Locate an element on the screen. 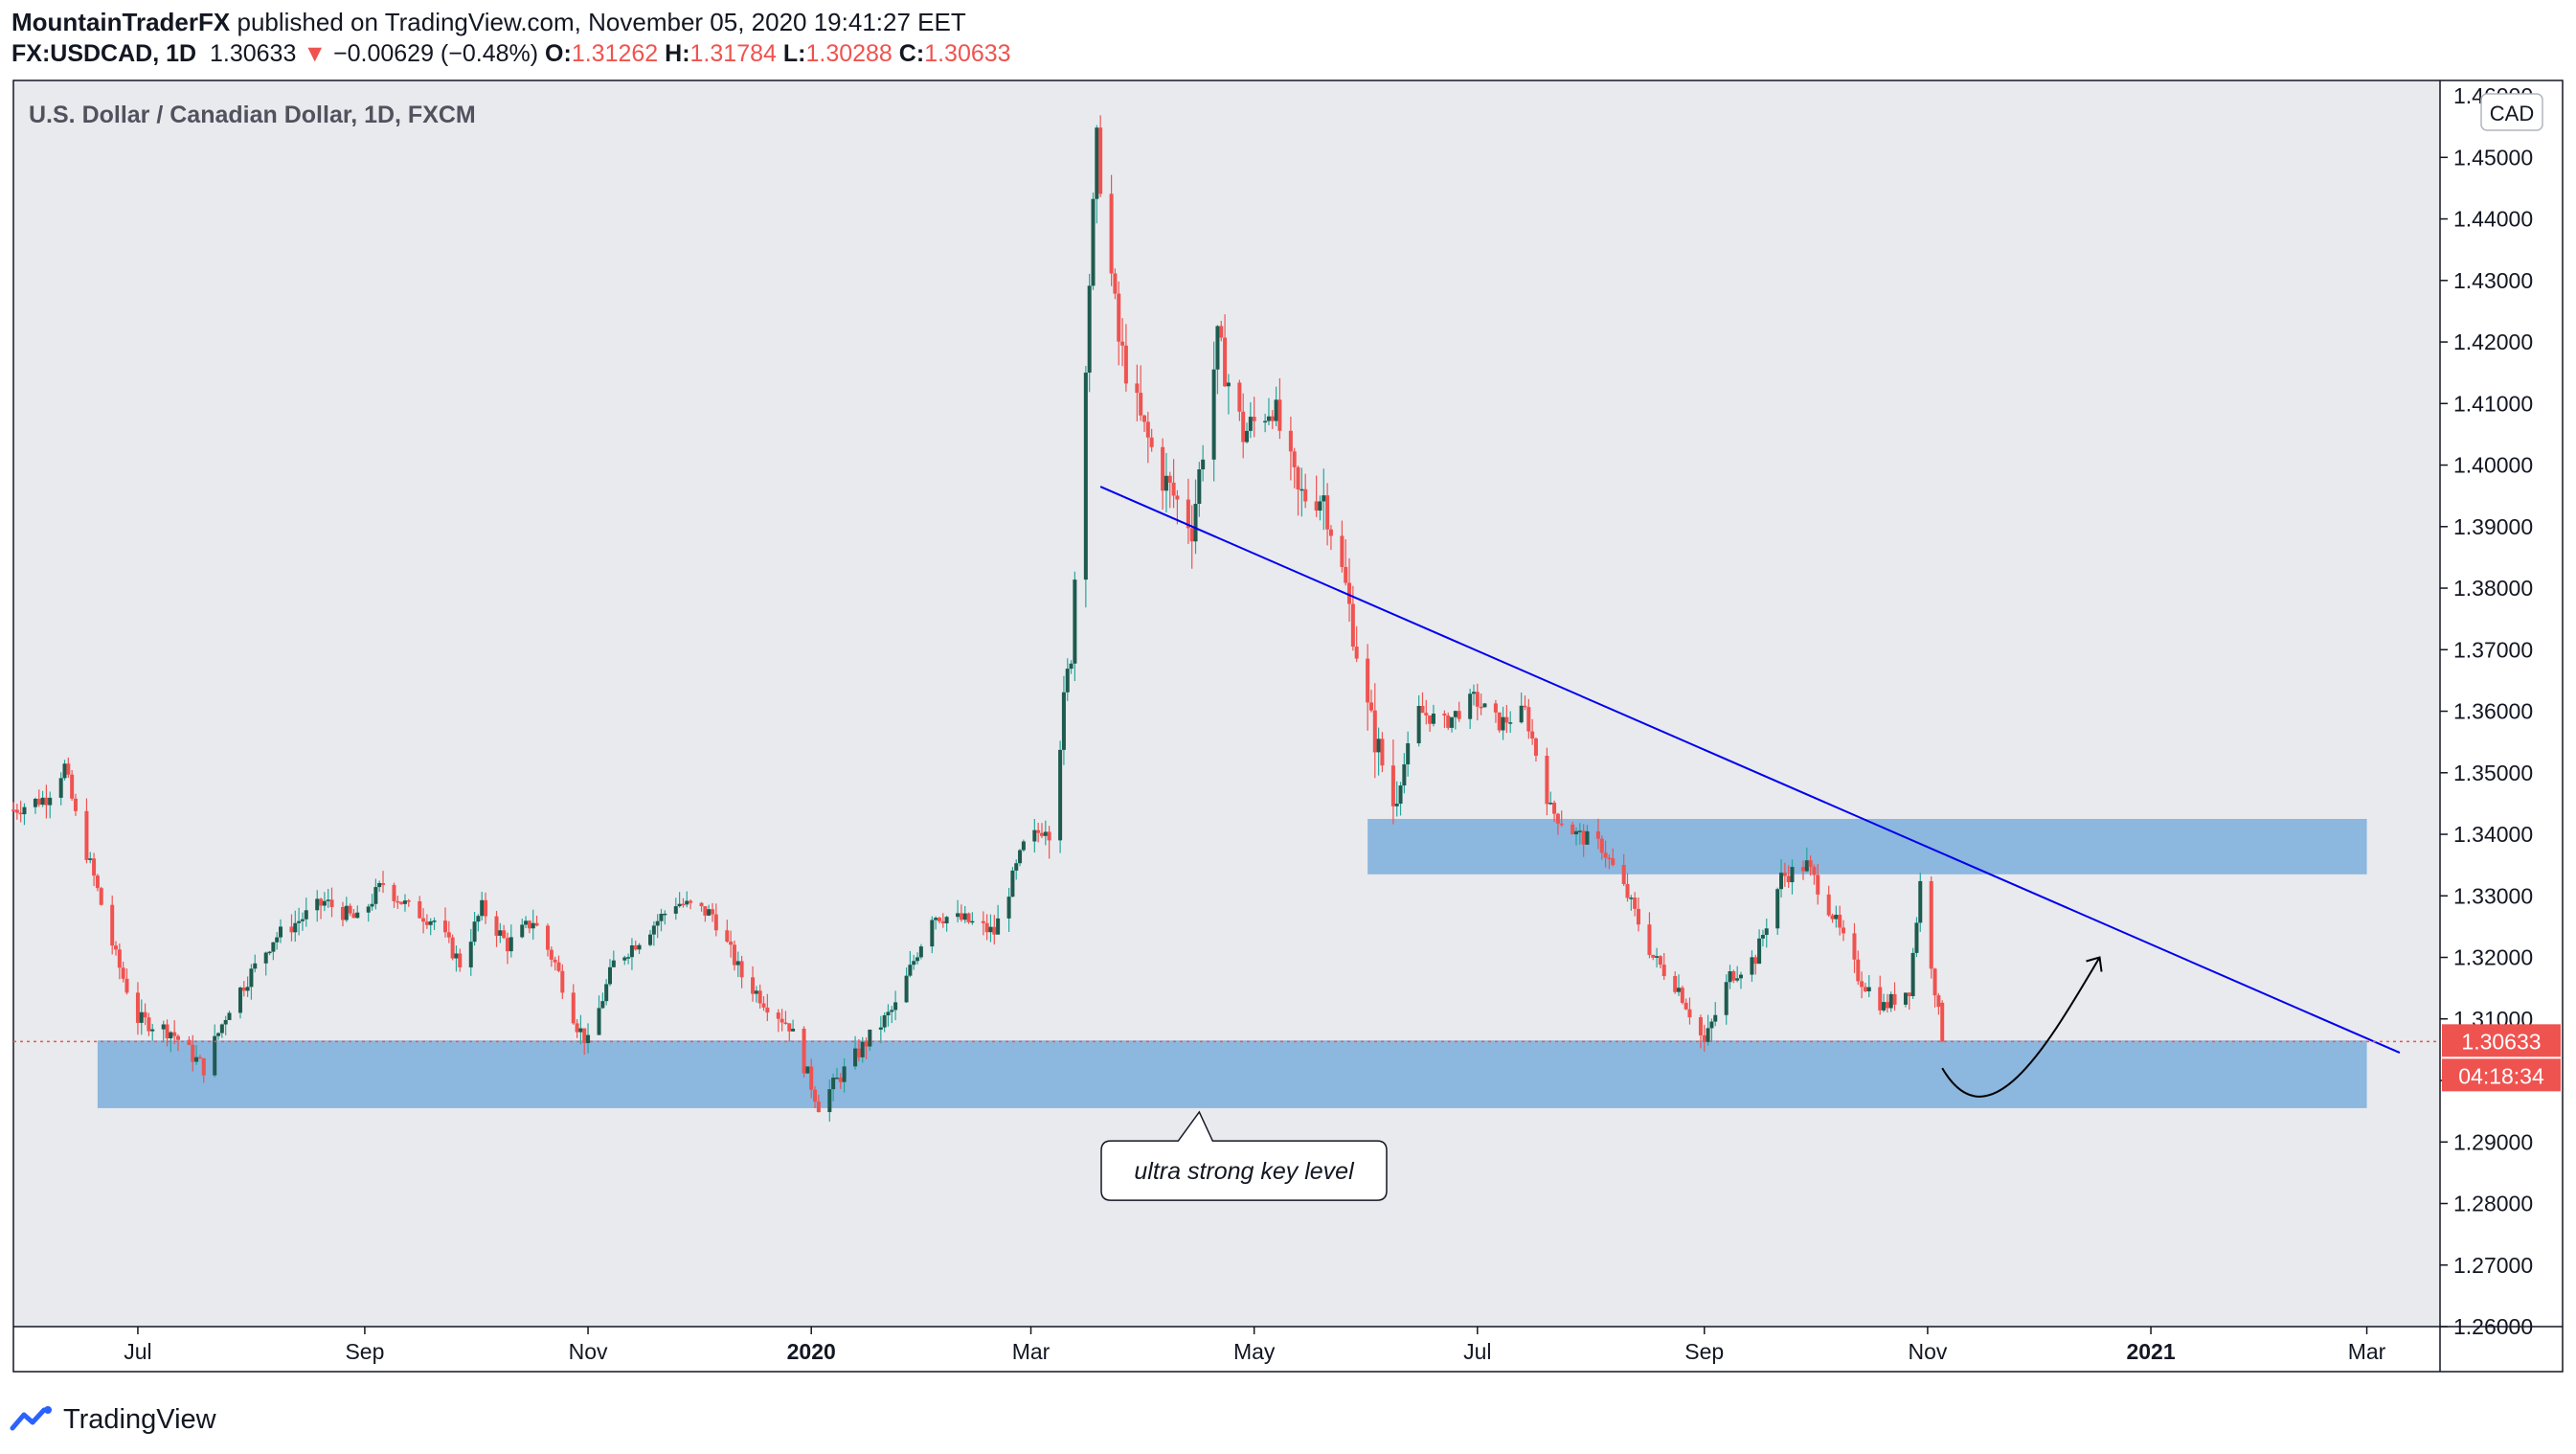  author-name: MountainTraderFX is located at coordinates (121, 22).